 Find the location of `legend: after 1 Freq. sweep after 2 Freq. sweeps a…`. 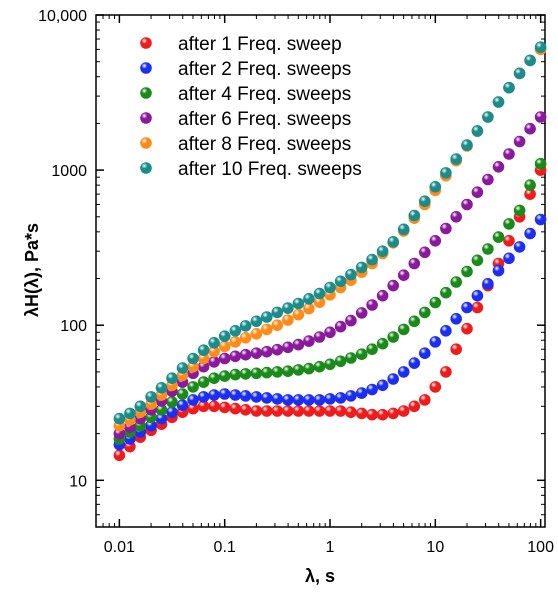

legend: after 1 Freq. sweep after 2 Freq. sweeps a… is located at coordinates (251, 107).